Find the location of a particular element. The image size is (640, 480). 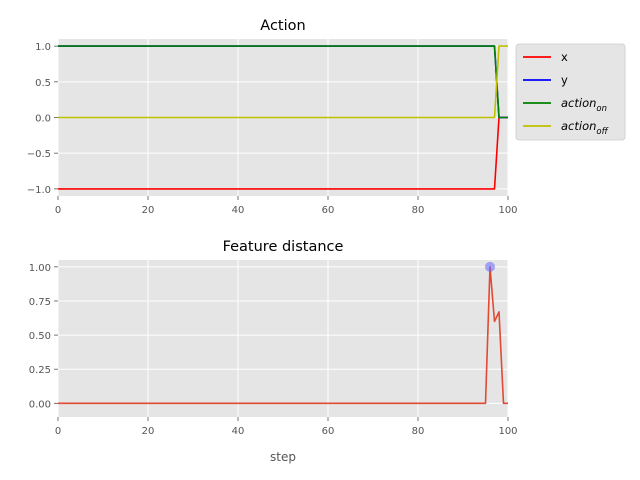

feature-x-tick-label: 20 is located at coordinates (148, 431).